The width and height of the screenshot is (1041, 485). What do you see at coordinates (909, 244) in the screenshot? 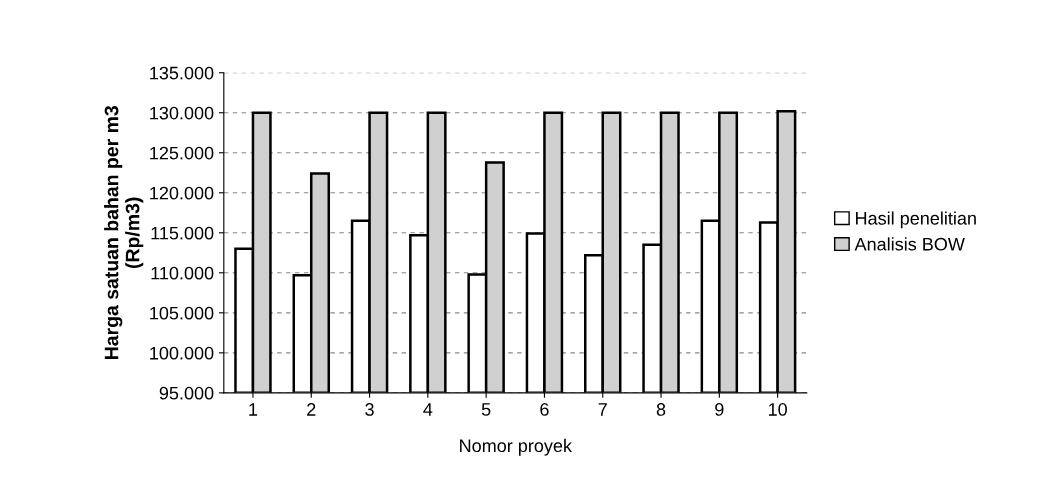
I see `legend-label: Analisis BOW` at bounding box center [909, 244].